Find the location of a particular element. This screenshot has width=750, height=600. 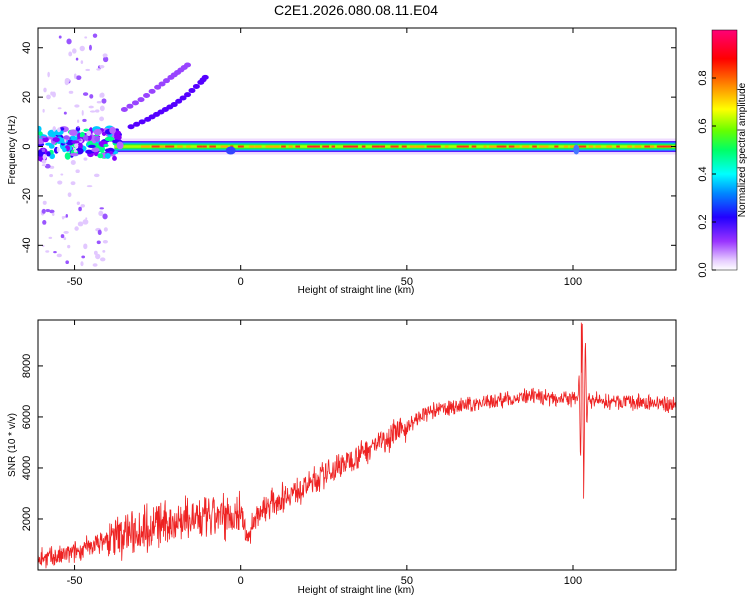

colorbar-gradient is located at coordinates (724, 150).